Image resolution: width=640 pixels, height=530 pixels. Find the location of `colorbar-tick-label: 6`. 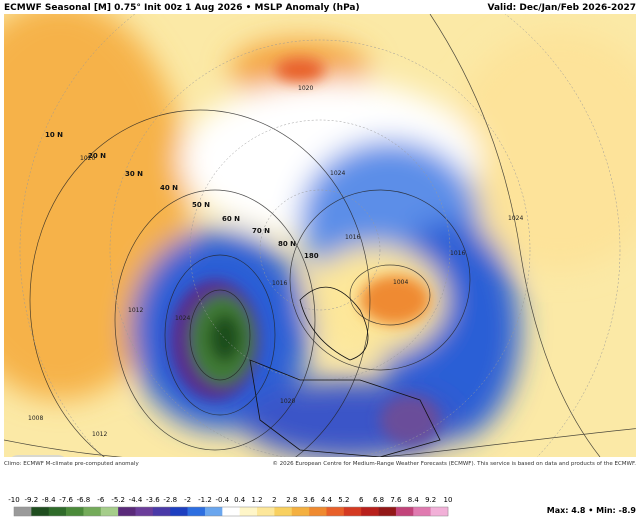

colorbar-tick-label: 6 is located at coordinates (361, 500).